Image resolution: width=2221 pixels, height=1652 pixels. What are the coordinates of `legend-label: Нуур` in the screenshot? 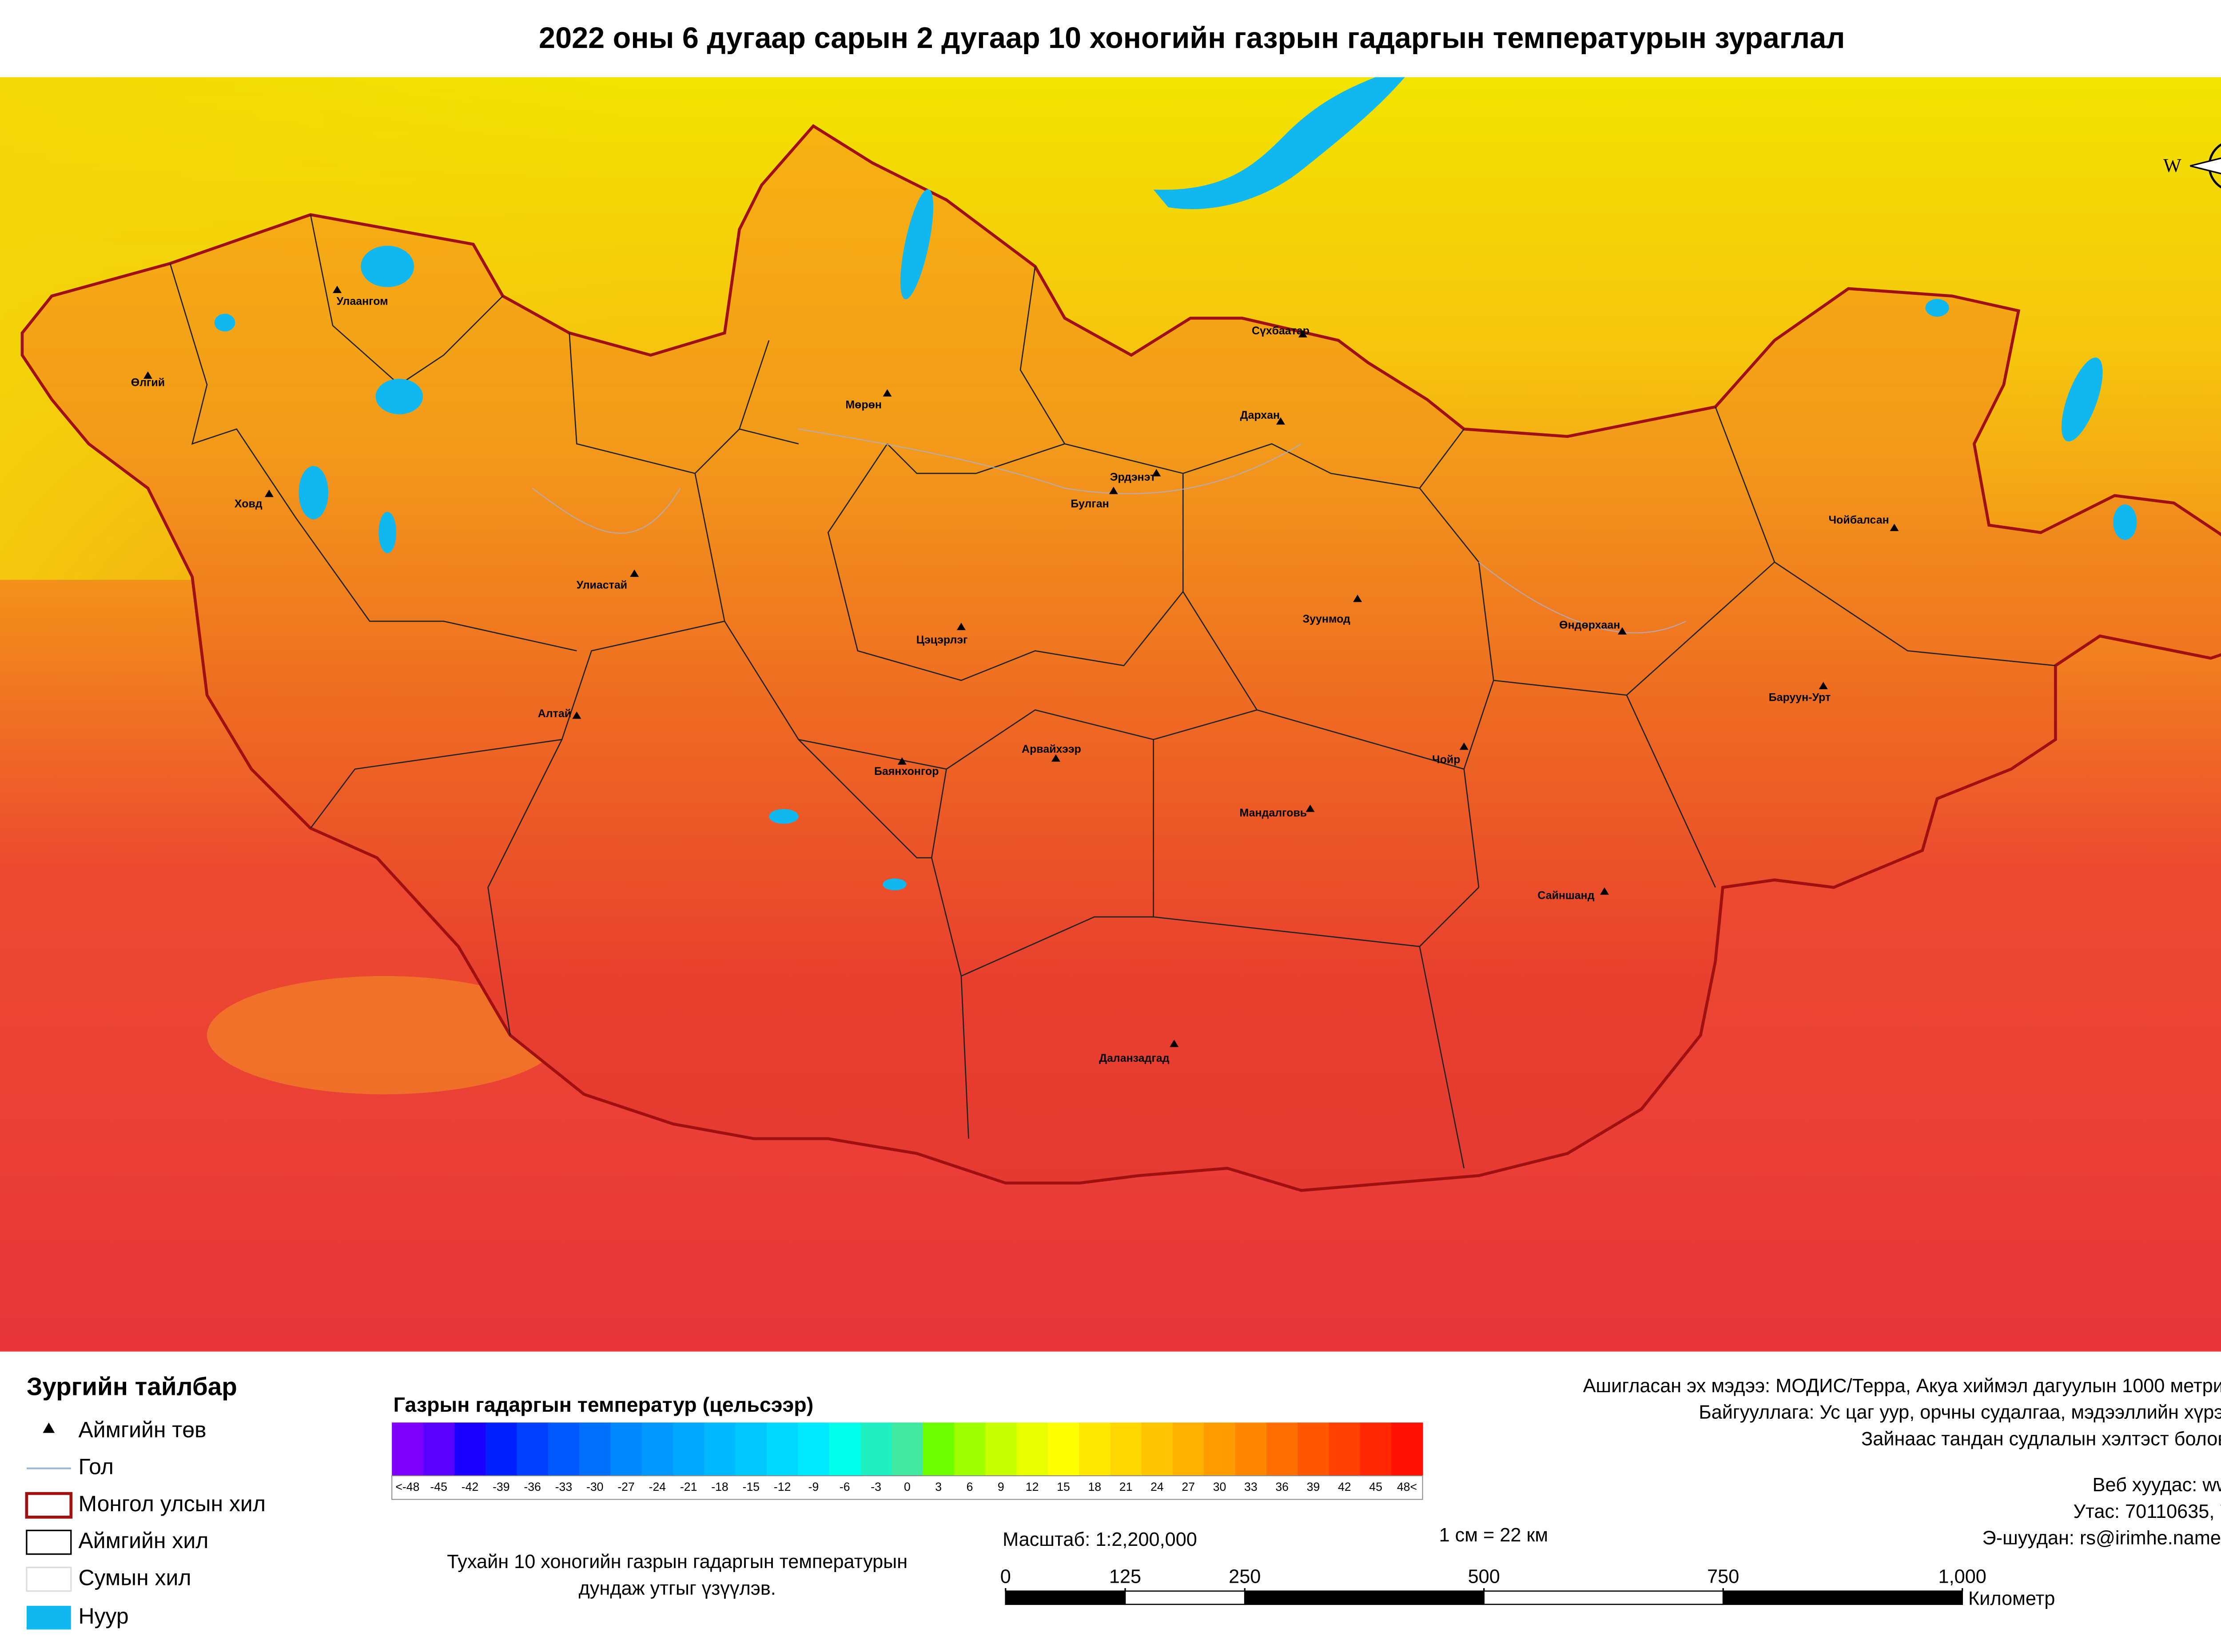 It's located at (103, 1616).